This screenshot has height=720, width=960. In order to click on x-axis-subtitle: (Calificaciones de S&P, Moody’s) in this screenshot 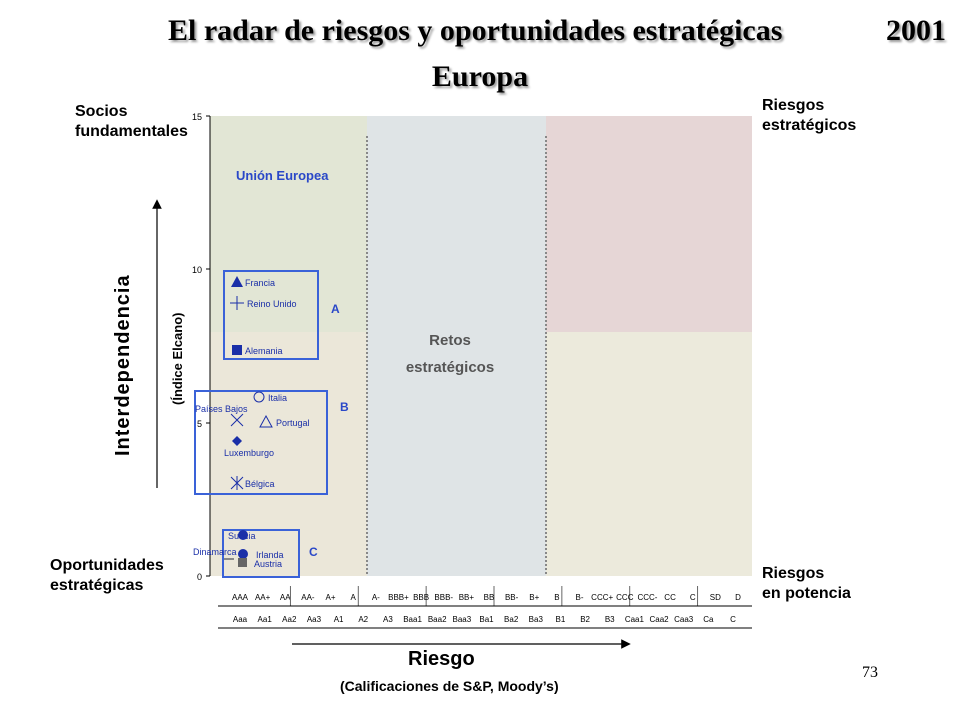, I will do `click(449, 686)`.